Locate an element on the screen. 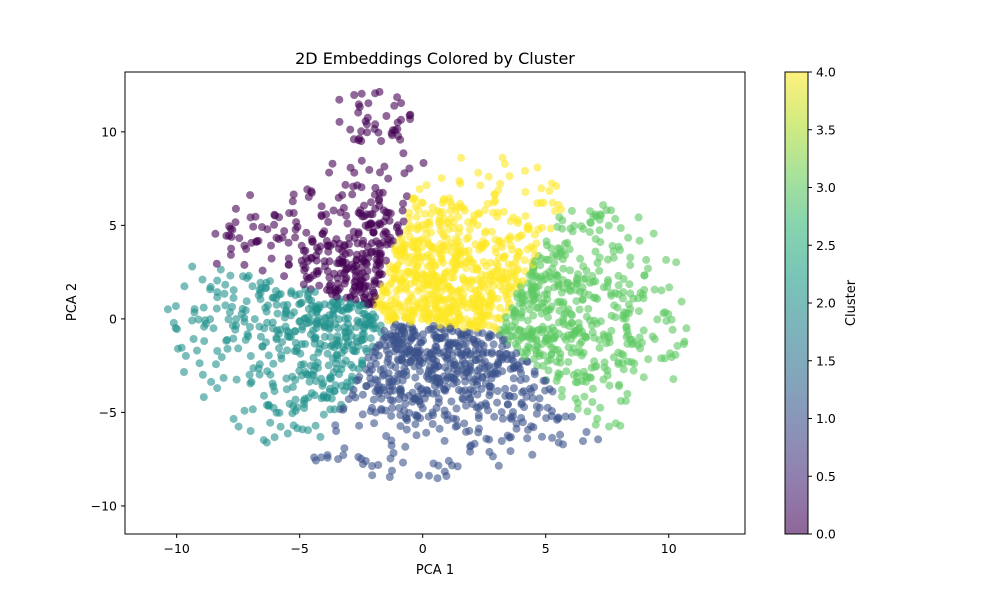  x-axis-label: PCA 1 is located at coordinates (435, 570).